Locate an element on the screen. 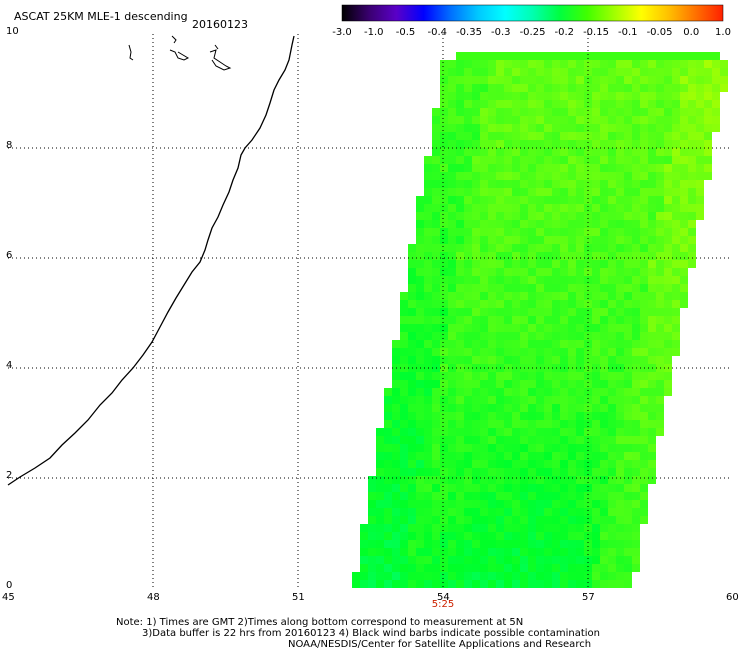 This screenshot has height=650, width=740. colorbar-label: 0.0 is located at coordinates (691, 32).